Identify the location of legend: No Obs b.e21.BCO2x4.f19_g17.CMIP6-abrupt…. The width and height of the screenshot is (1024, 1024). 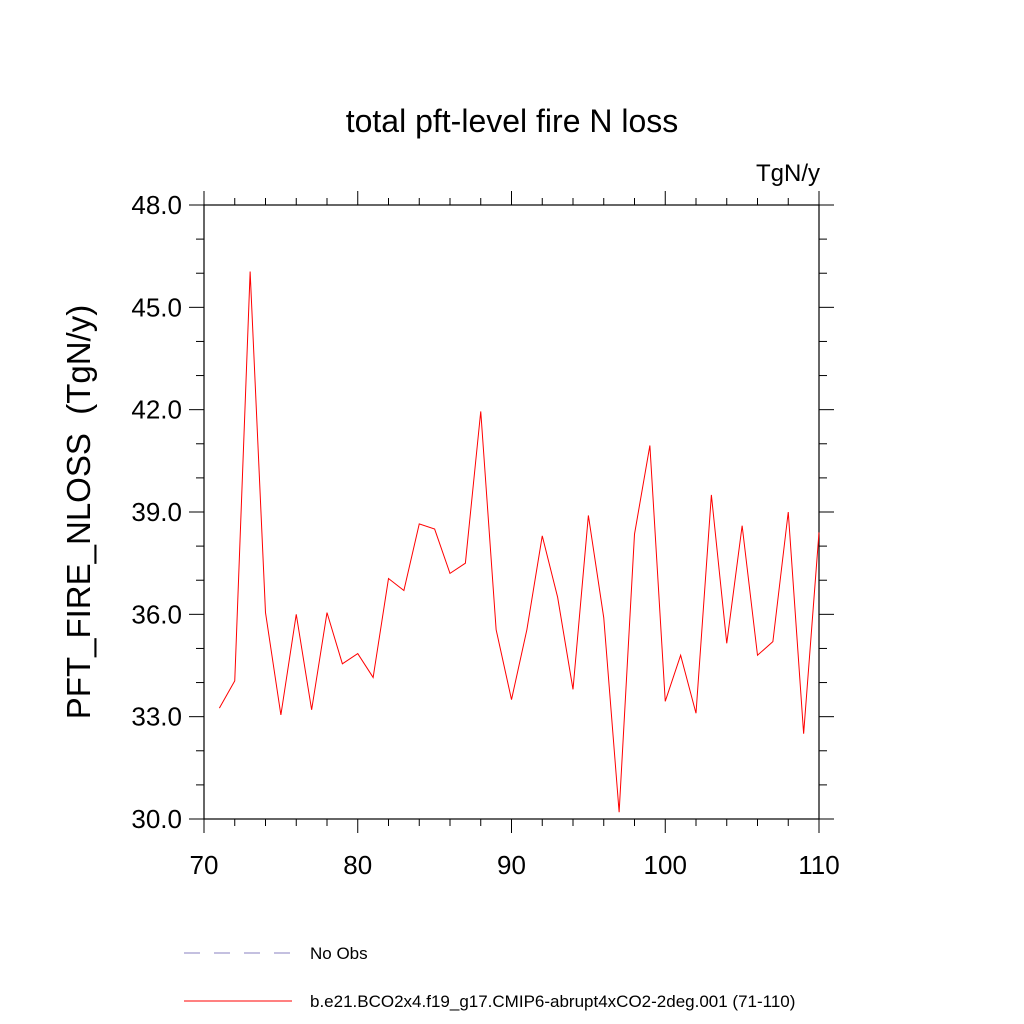
(489, 977).